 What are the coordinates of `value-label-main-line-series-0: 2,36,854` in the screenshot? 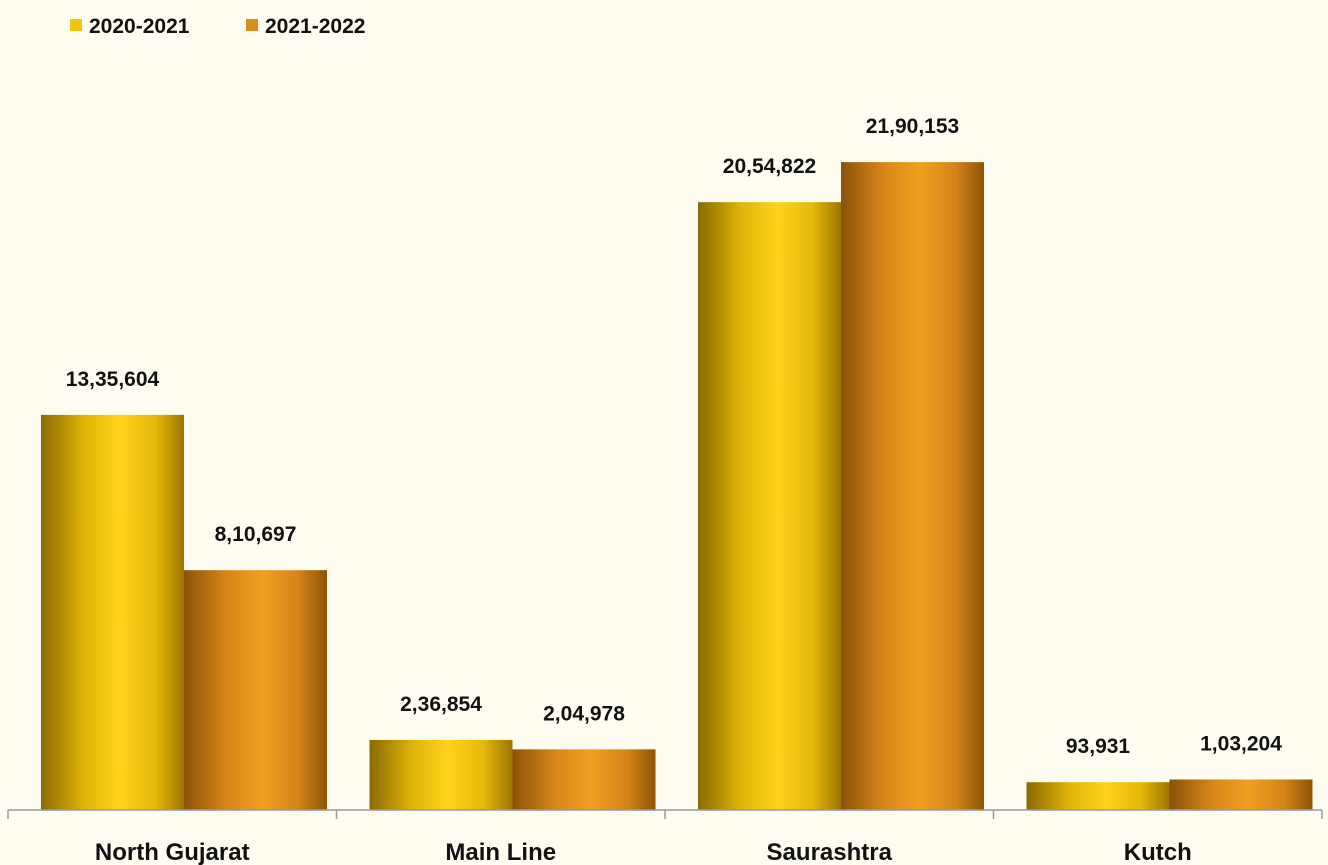 It's located at (441, 704).